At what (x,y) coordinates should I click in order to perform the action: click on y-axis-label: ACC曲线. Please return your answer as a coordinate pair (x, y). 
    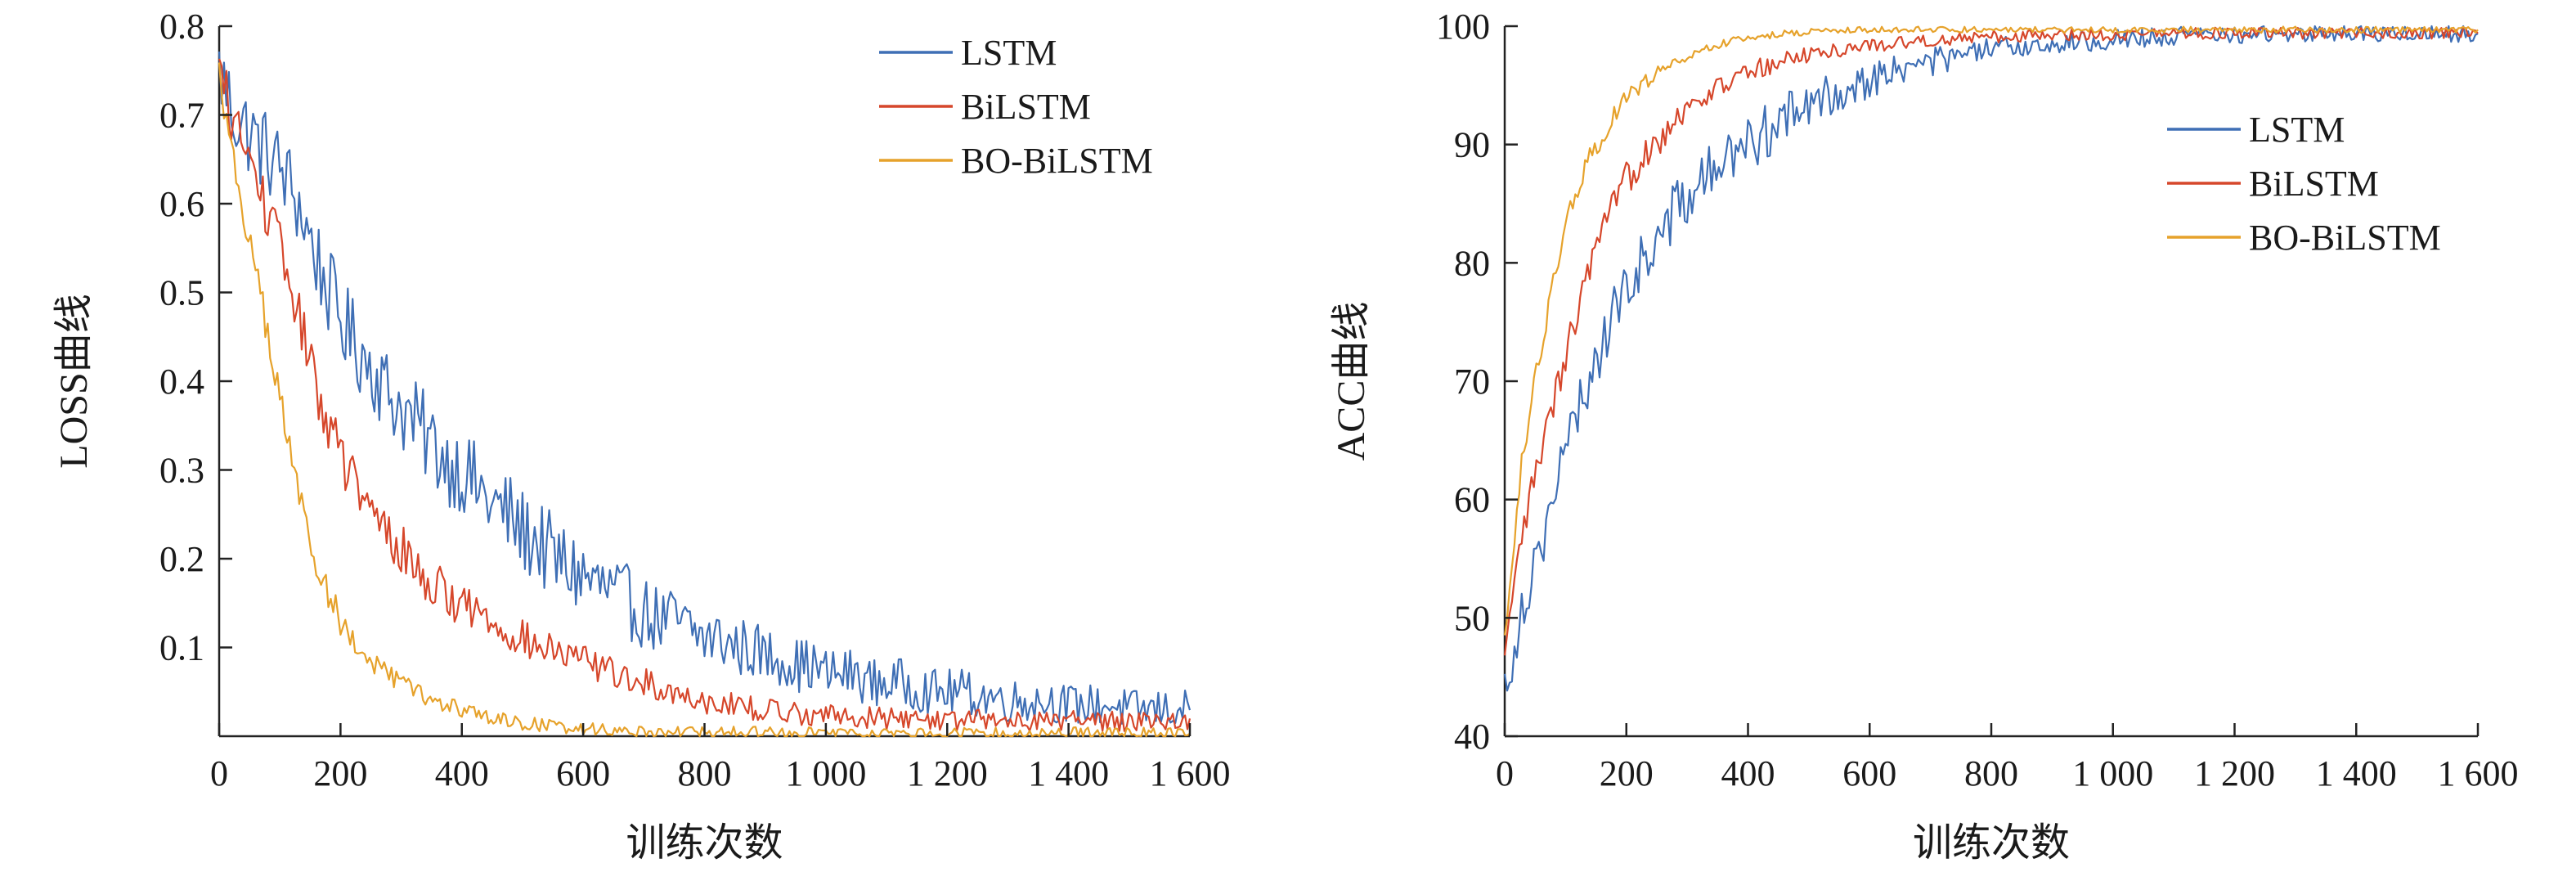
    Looking at the image, I should click on (1351, 381).